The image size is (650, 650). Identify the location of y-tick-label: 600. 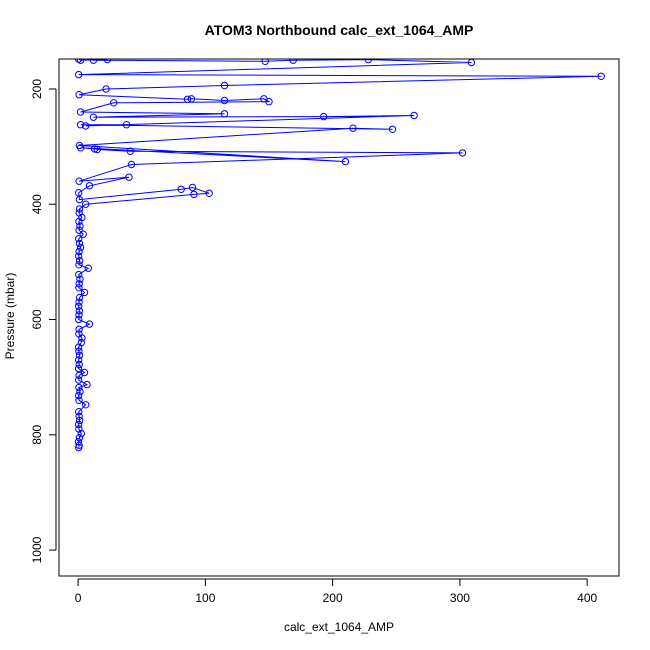
(37, 319).